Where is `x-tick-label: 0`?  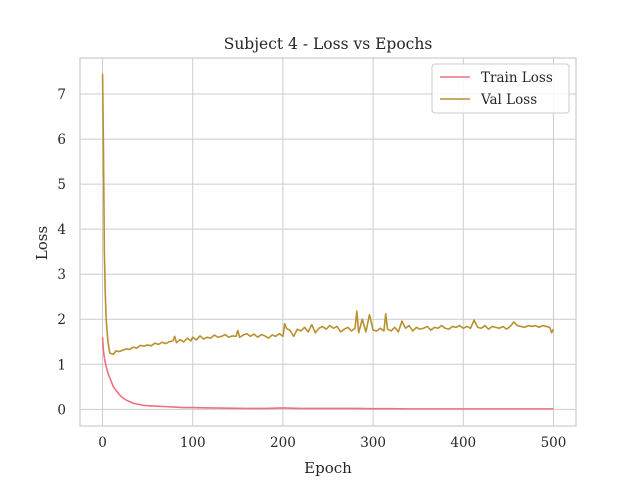 x-tick-label: 0 is located at coordinates (102, 443).